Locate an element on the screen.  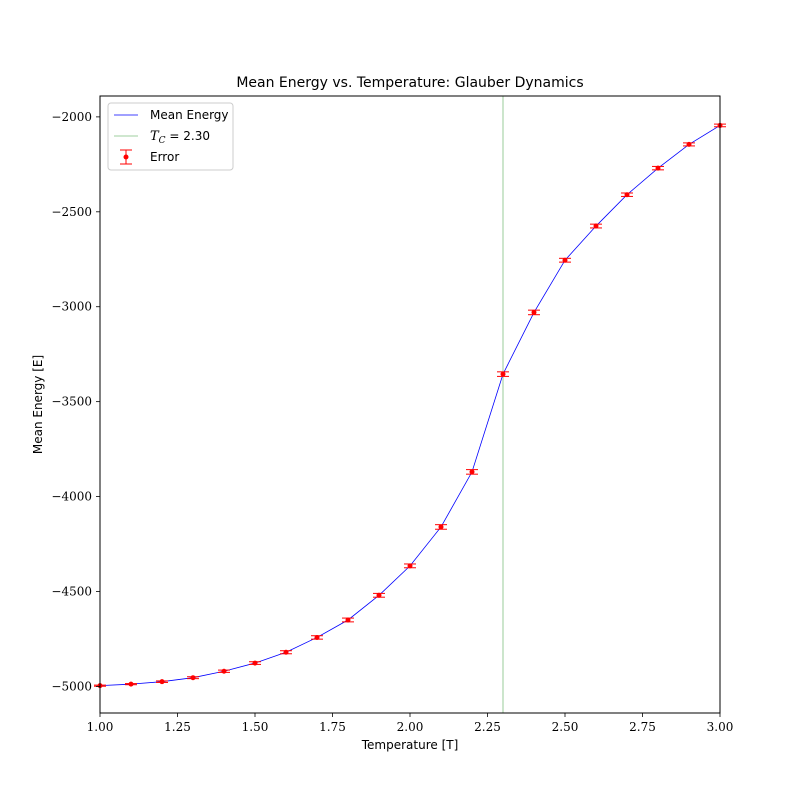
x-tick-label: 2.00 is located at coordinates (410, 727).